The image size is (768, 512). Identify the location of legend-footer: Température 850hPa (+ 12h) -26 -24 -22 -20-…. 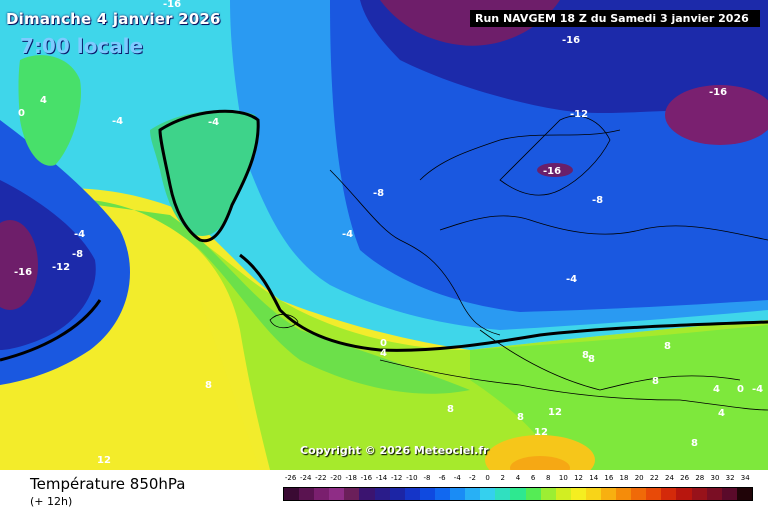
(384, 491).